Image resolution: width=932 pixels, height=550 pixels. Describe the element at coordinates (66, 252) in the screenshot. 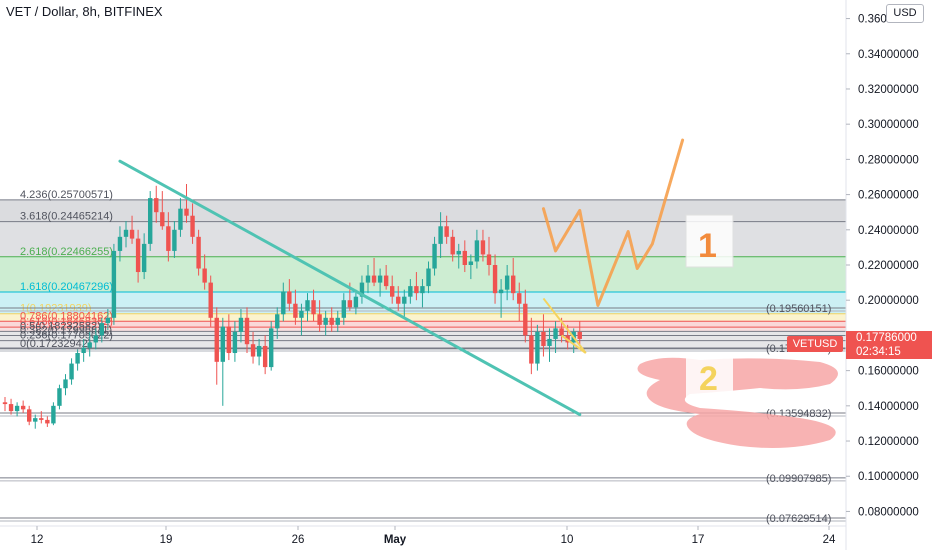

I see `fib-level-label: 2.618(0.22466255)` at that location.